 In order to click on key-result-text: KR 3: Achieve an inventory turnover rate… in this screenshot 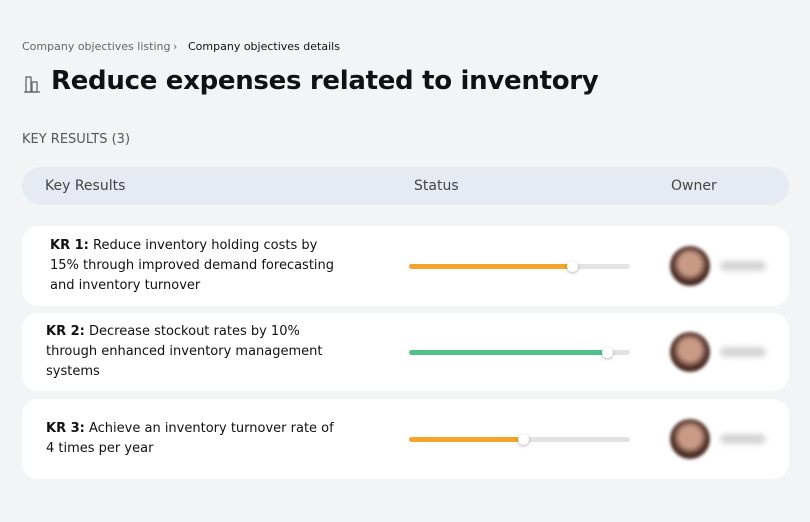, I will do `click(196, 439)`.